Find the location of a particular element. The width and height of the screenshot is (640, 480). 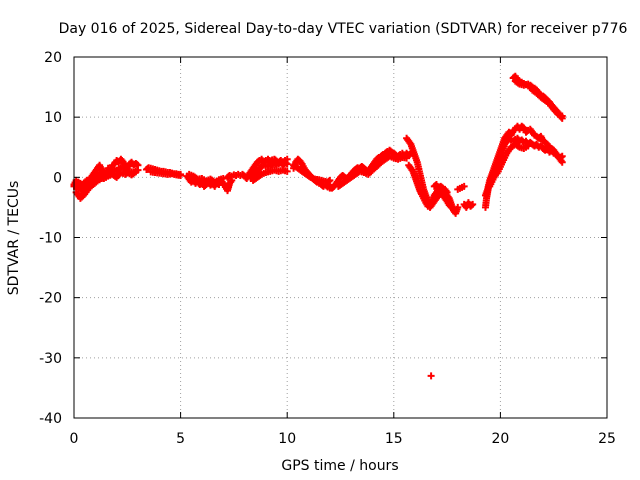

x-tick-label: 0 is located at coordinates (74, 439).